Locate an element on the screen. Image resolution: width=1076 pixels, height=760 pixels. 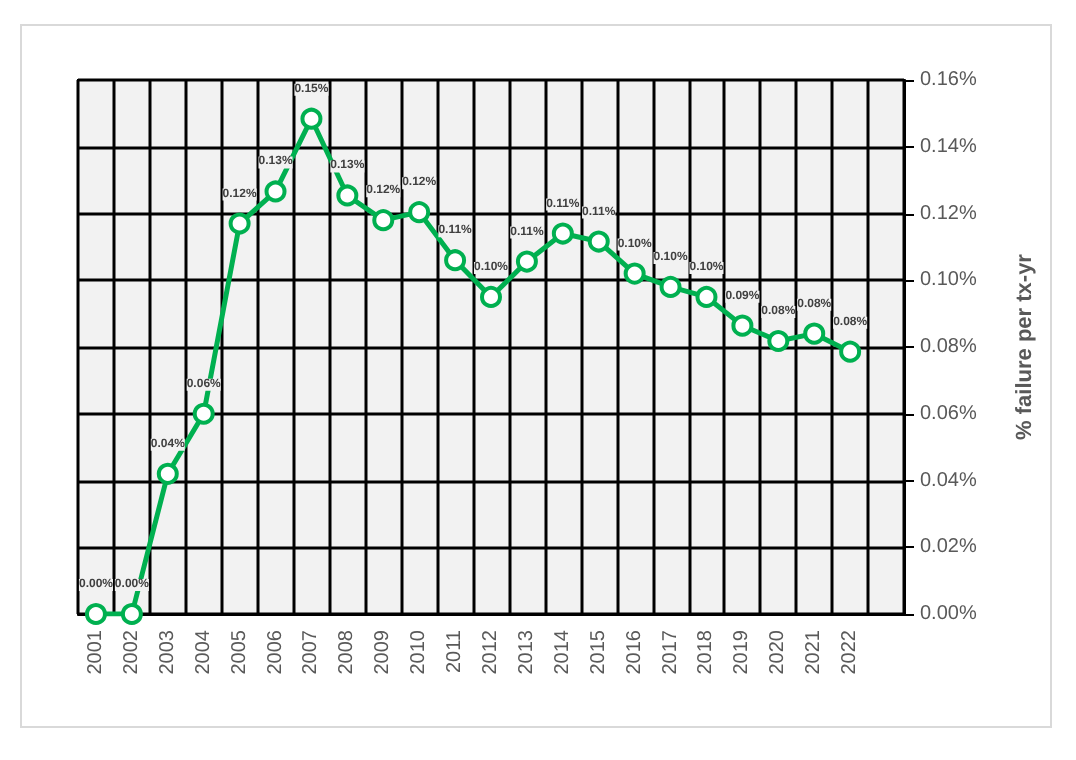
x-tick-label: 2013 is located at coordinates (526, 652).